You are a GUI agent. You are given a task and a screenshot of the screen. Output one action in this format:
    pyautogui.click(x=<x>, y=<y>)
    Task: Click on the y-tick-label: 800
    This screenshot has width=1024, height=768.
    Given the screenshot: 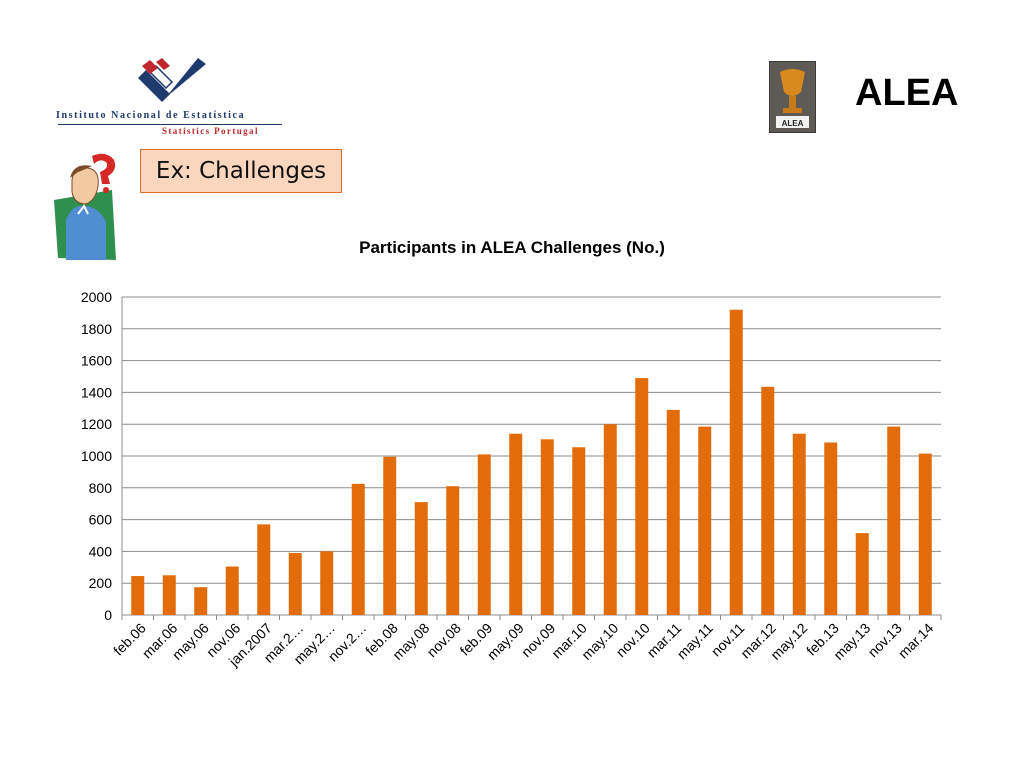 What is the action you would take?
    pyautogui.click(x=101, y=488)
    